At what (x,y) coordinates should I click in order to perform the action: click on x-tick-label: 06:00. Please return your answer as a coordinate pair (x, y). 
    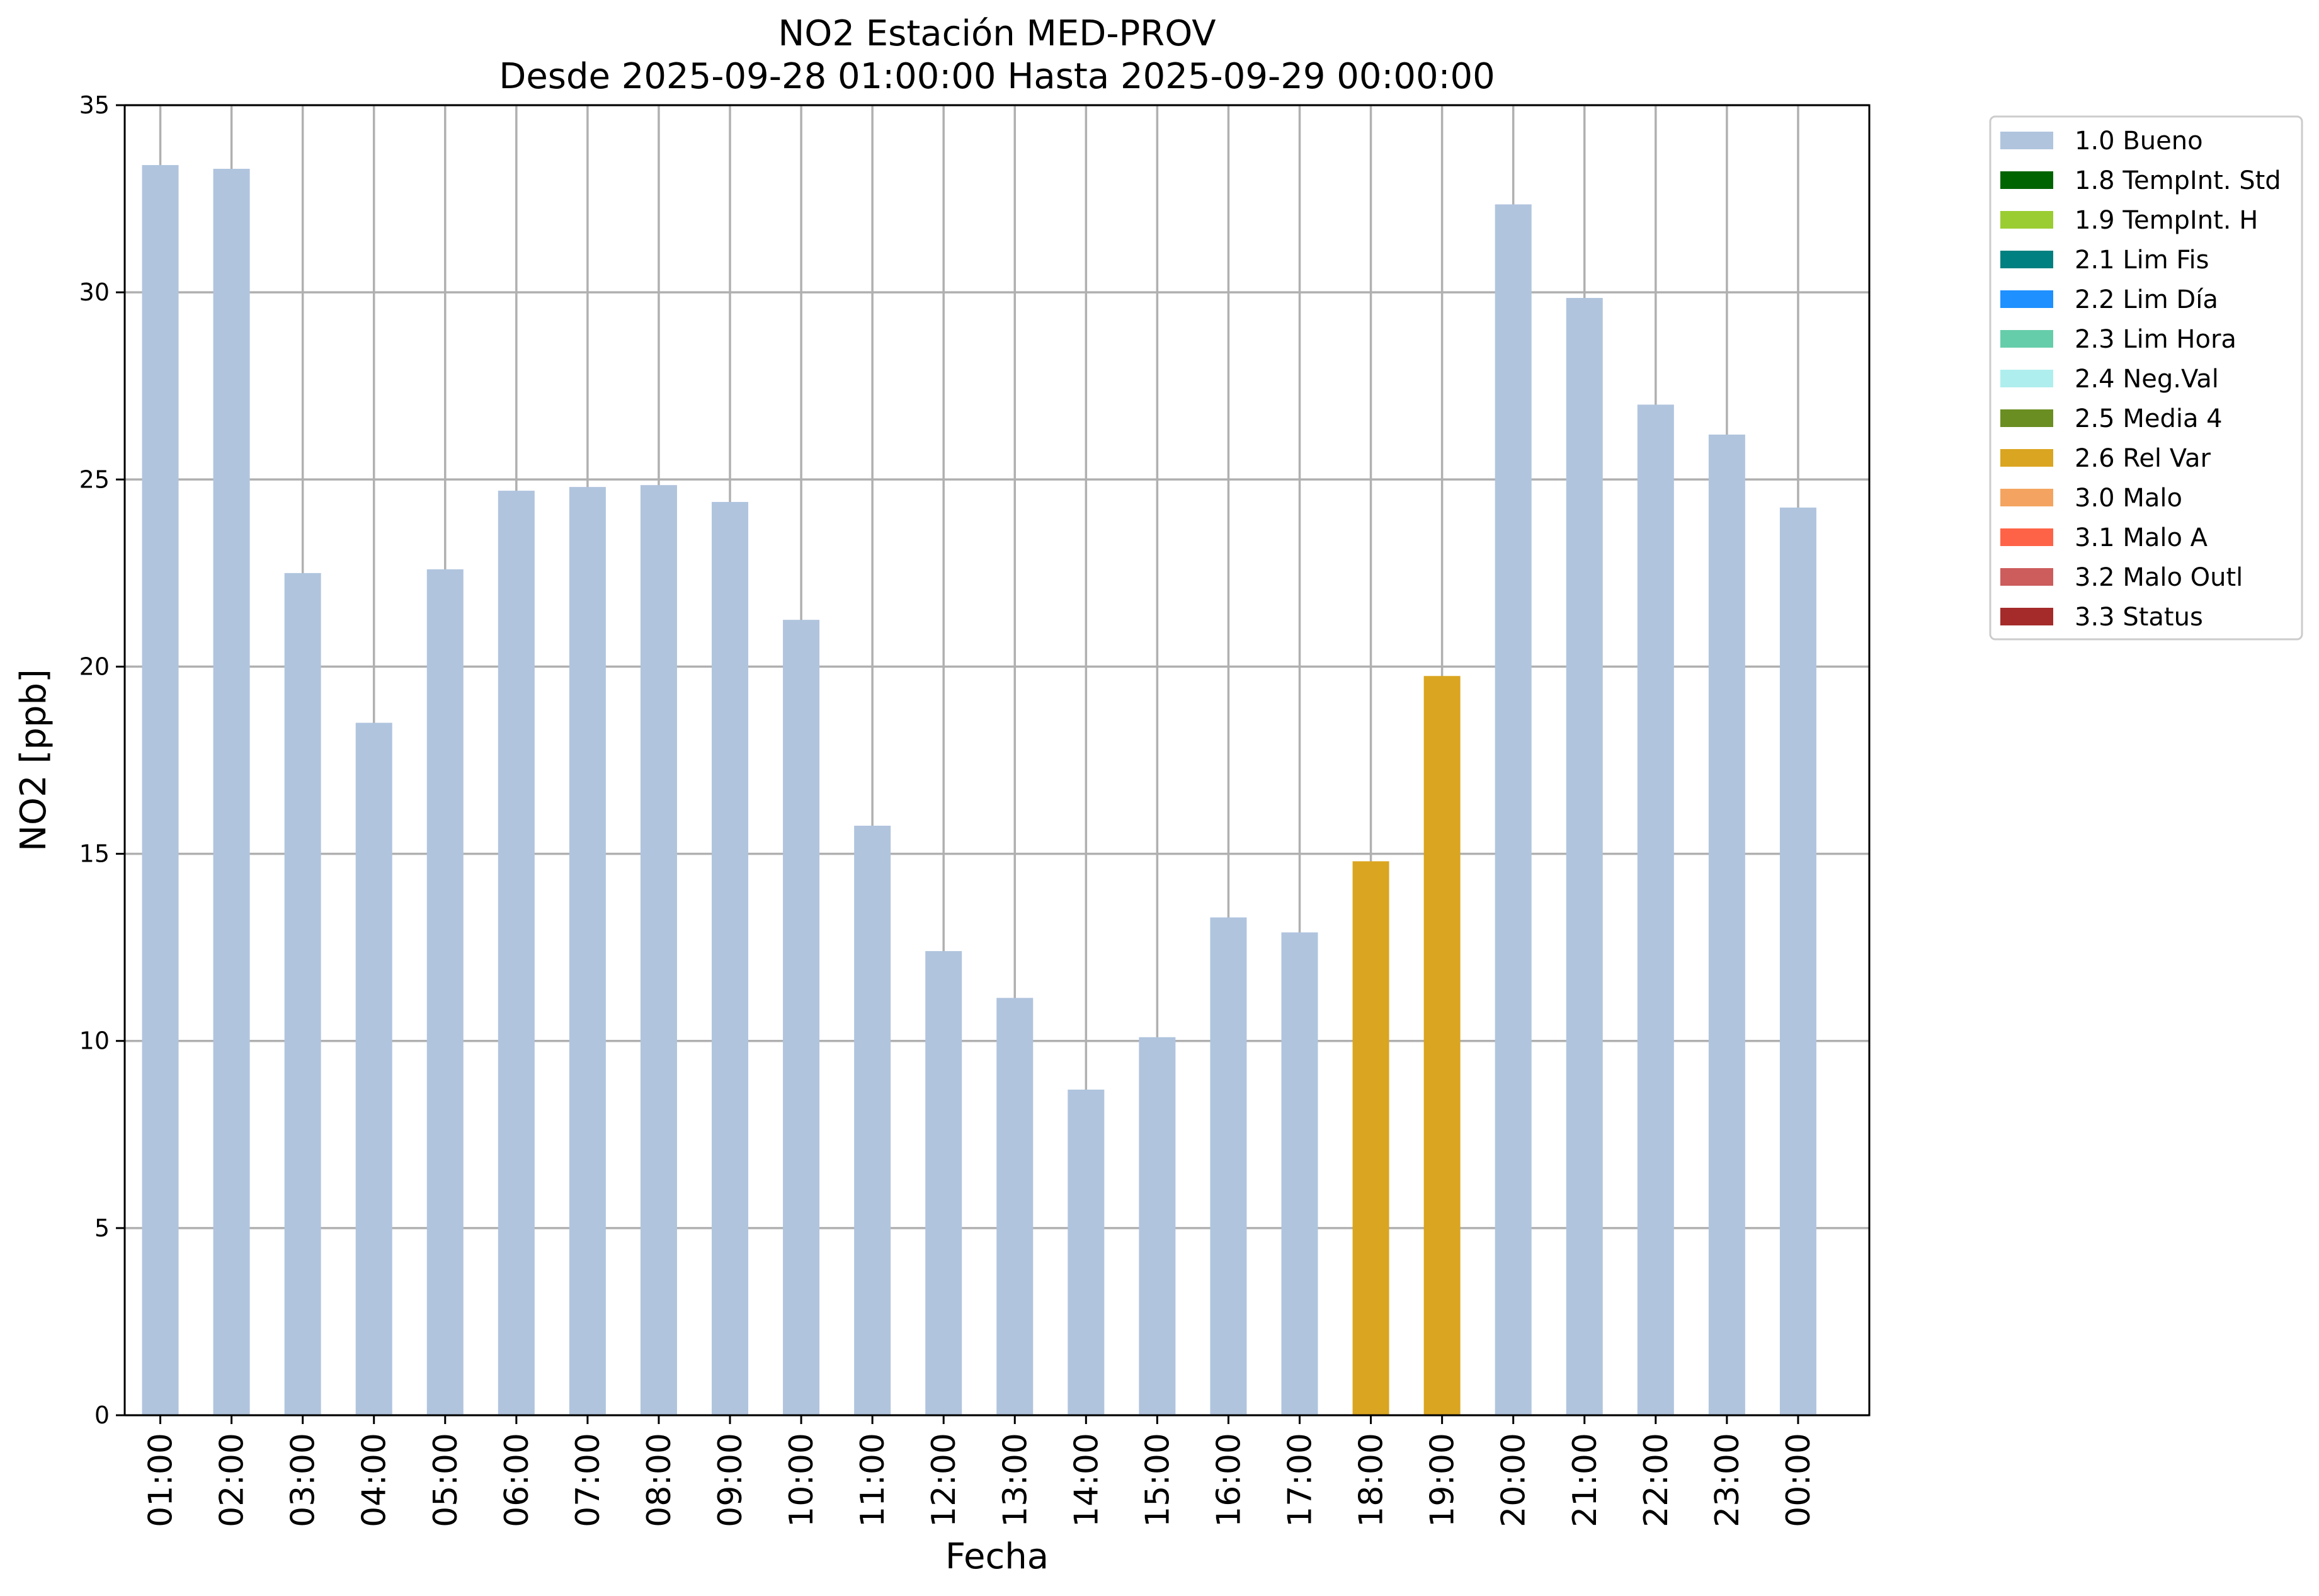
    Looking at the image, I should click on (517, 1480).